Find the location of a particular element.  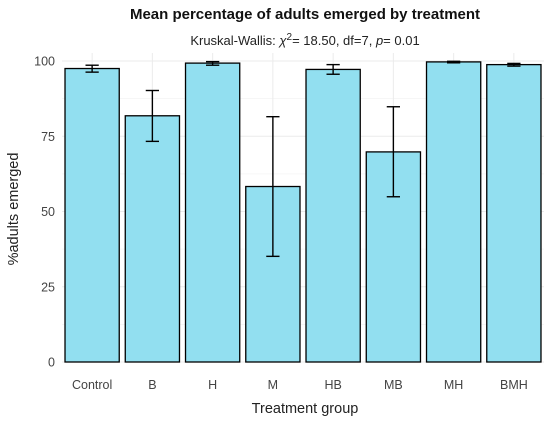

y-tick-labels: 0 25 50 75 100 is located at coordinates (44, 212).